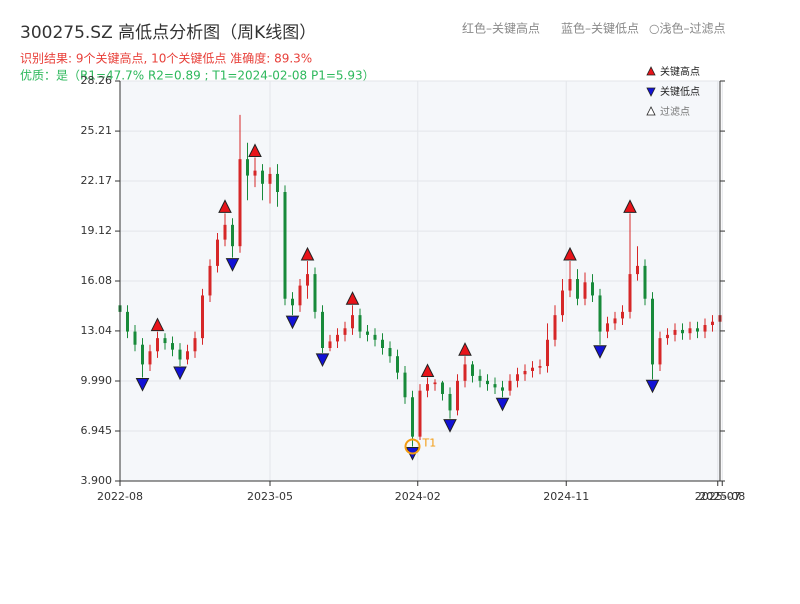 This screenshot has width=800, height=604. What do you see at coordinates (680, 71) in the screenshot?
I see `legend-label: 关键高点` at bounding box center [680, 71].